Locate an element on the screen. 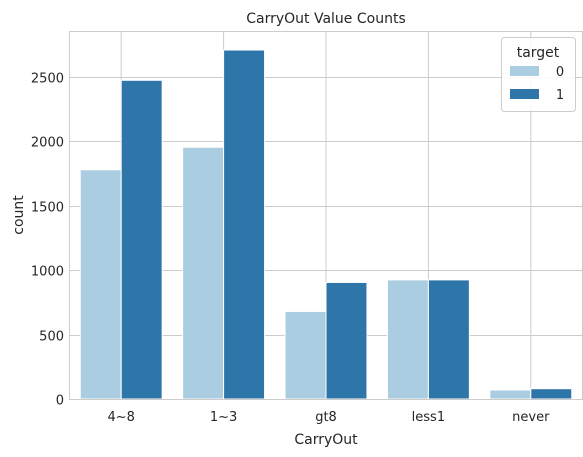 The height and width of the screenshot is (457, 583). x-tick-label: gt8 is located at coordinates (326, 417).